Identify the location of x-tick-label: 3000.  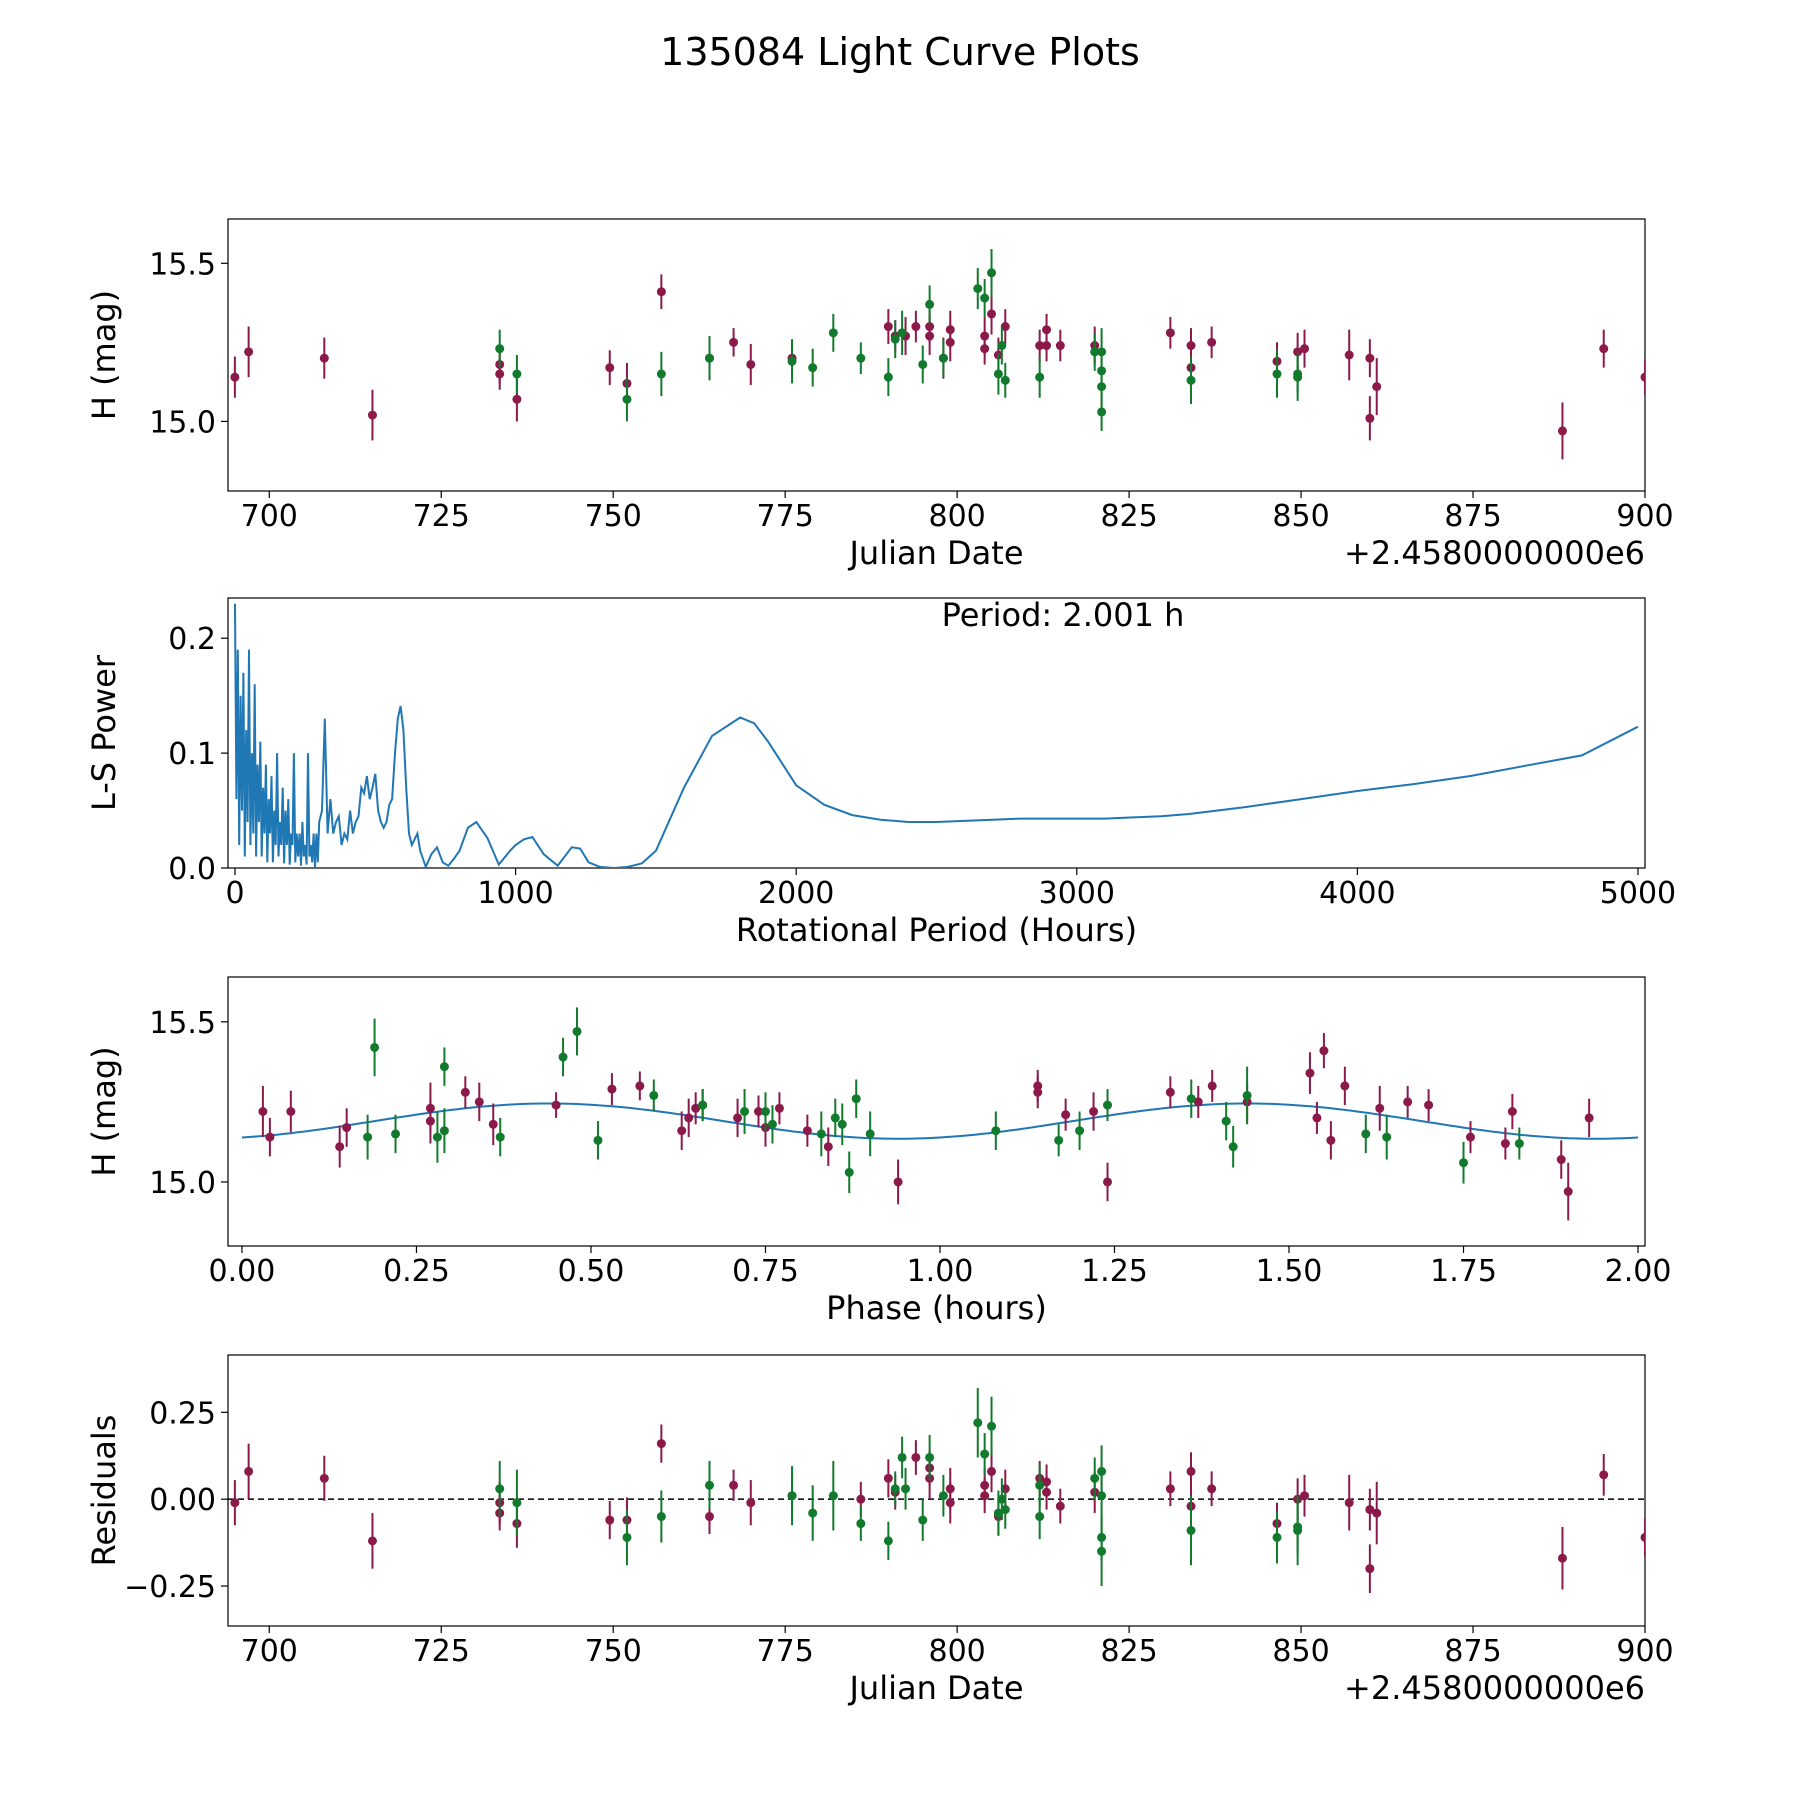
(1077, 893).